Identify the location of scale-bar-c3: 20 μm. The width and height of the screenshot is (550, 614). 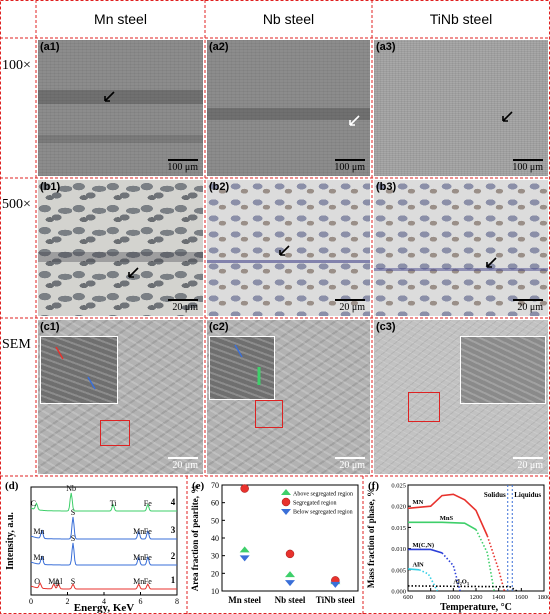
(528, 464).